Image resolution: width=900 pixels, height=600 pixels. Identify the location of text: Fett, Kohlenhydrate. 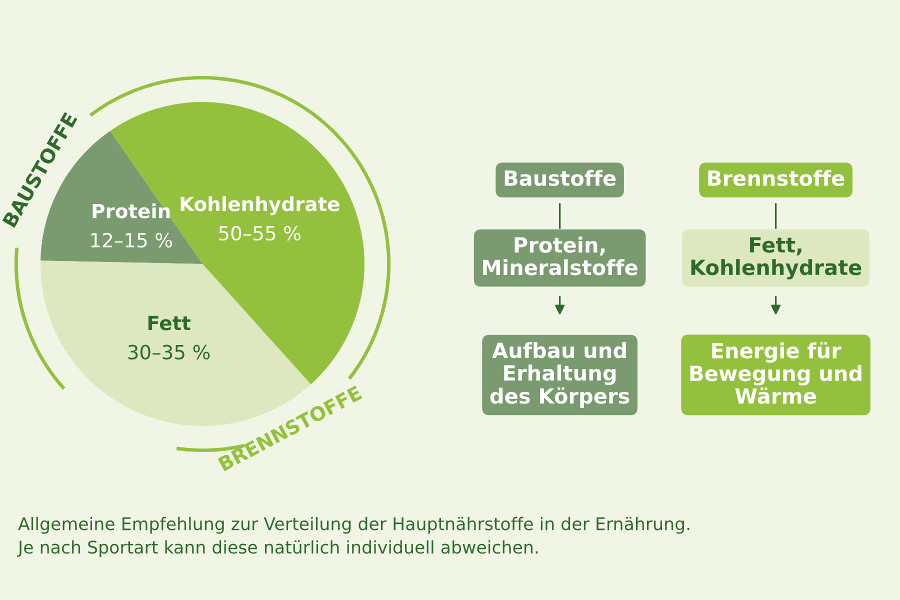
(776, 258).